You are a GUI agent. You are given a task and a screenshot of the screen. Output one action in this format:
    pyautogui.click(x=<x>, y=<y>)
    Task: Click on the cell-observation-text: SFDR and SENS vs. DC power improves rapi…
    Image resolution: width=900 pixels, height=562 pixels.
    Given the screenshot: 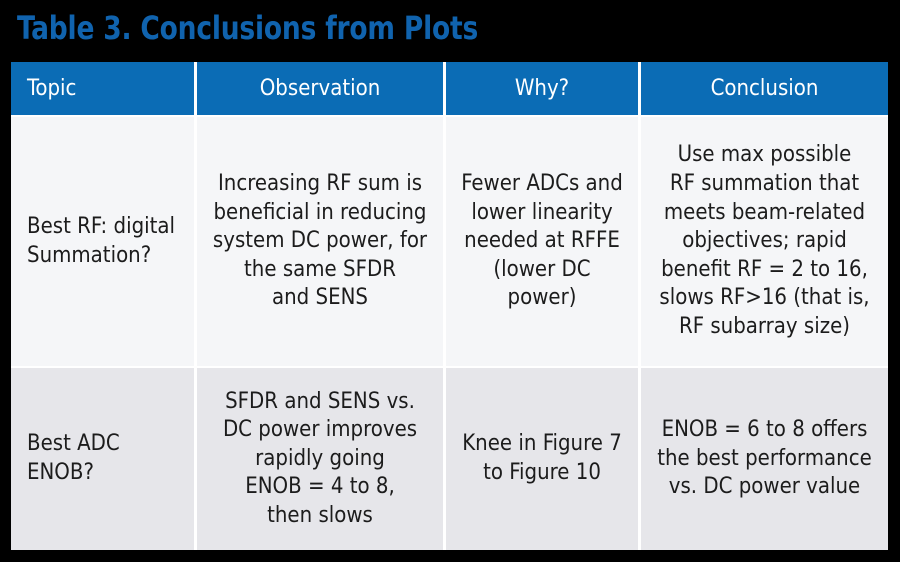 What is the action you would take?
    pyautogui.click(x=320, y=458)
    